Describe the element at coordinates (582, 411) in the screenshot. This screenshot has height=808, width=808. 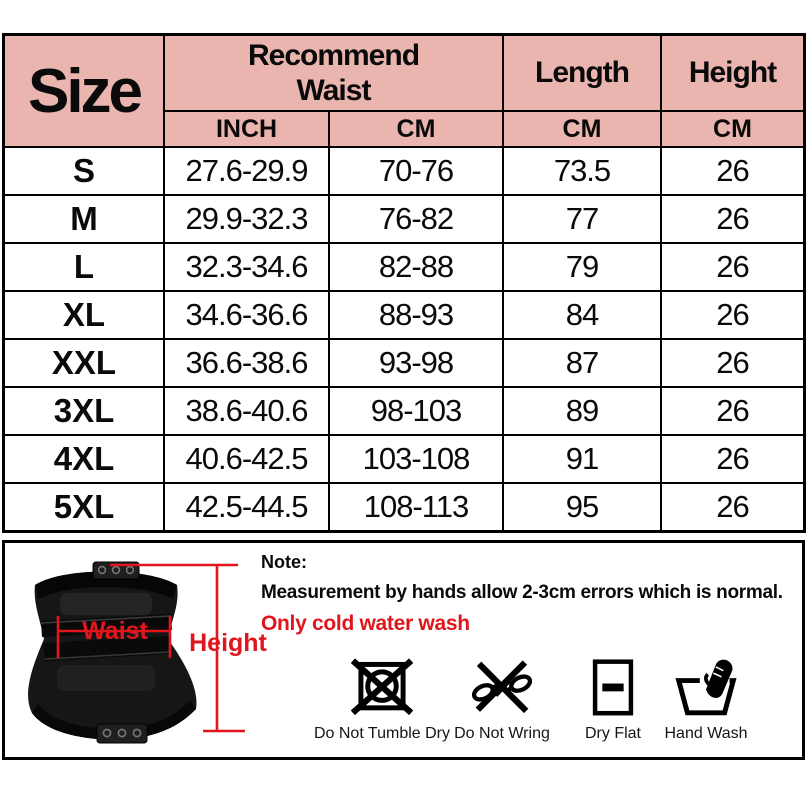
I see `length-cm-cell: 89` at that location.